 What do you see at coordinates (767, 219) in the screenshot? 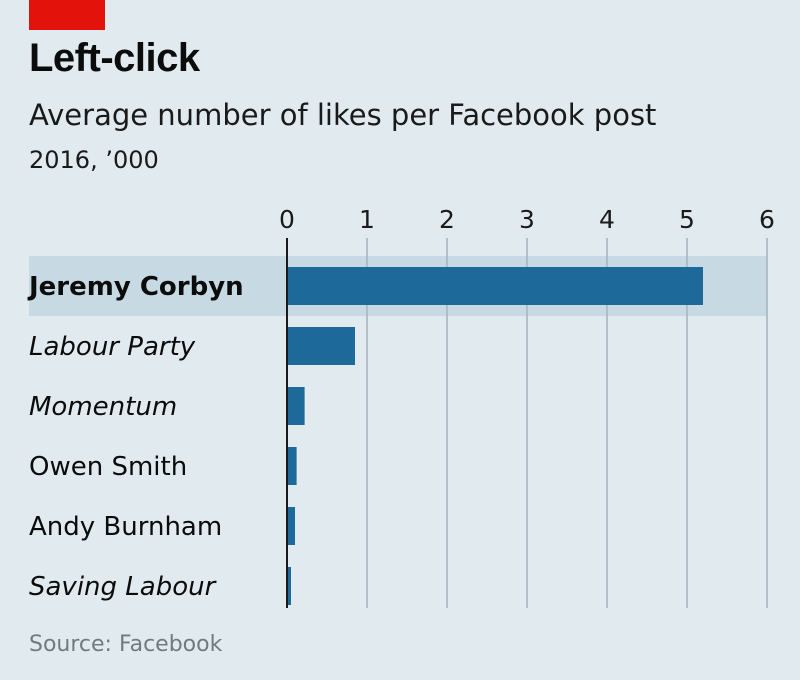
I see `x-tick-label: 6` at bounding box center [767, 219].